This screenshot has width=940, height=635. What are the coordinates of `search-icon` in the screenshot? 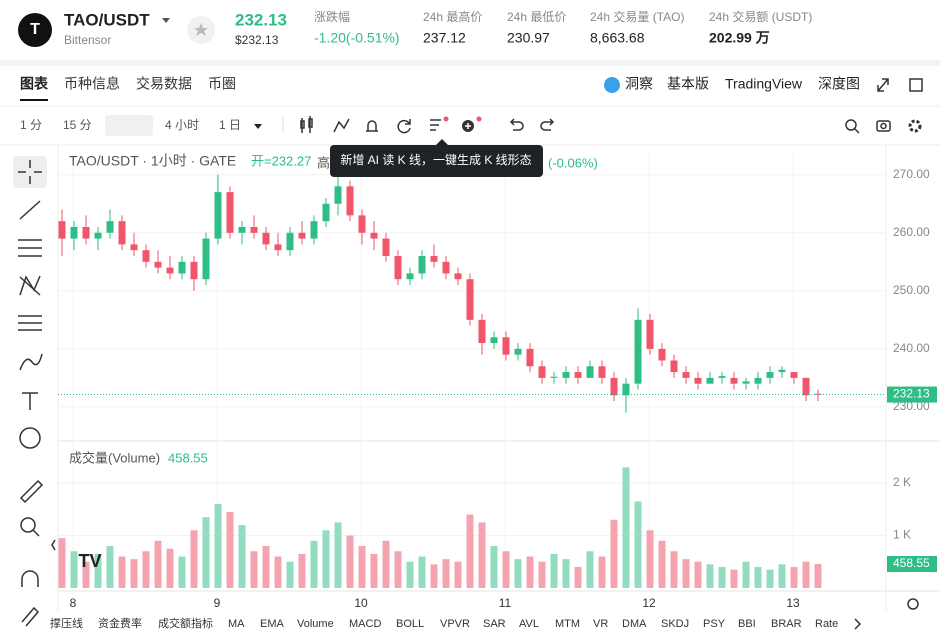 It's located at (851, 125).